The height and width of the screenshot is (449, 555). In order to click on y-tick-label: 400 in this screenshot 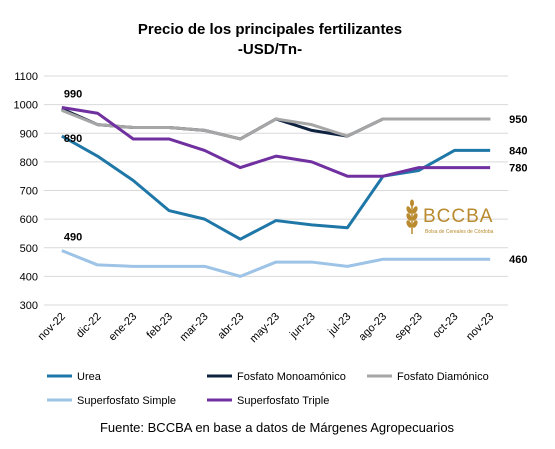, I will do `click(29, 277)`.